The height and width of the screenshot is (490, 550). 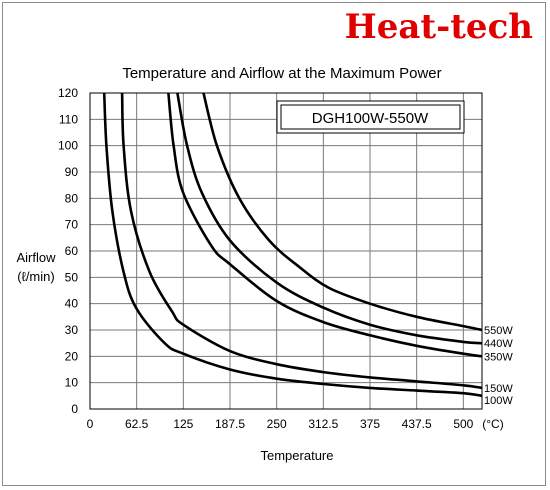 What do you see at coordinates (438, 27) in the screenshot?
I see `brand-logo-text: Heat-tech` at bounding box center [438, 27].